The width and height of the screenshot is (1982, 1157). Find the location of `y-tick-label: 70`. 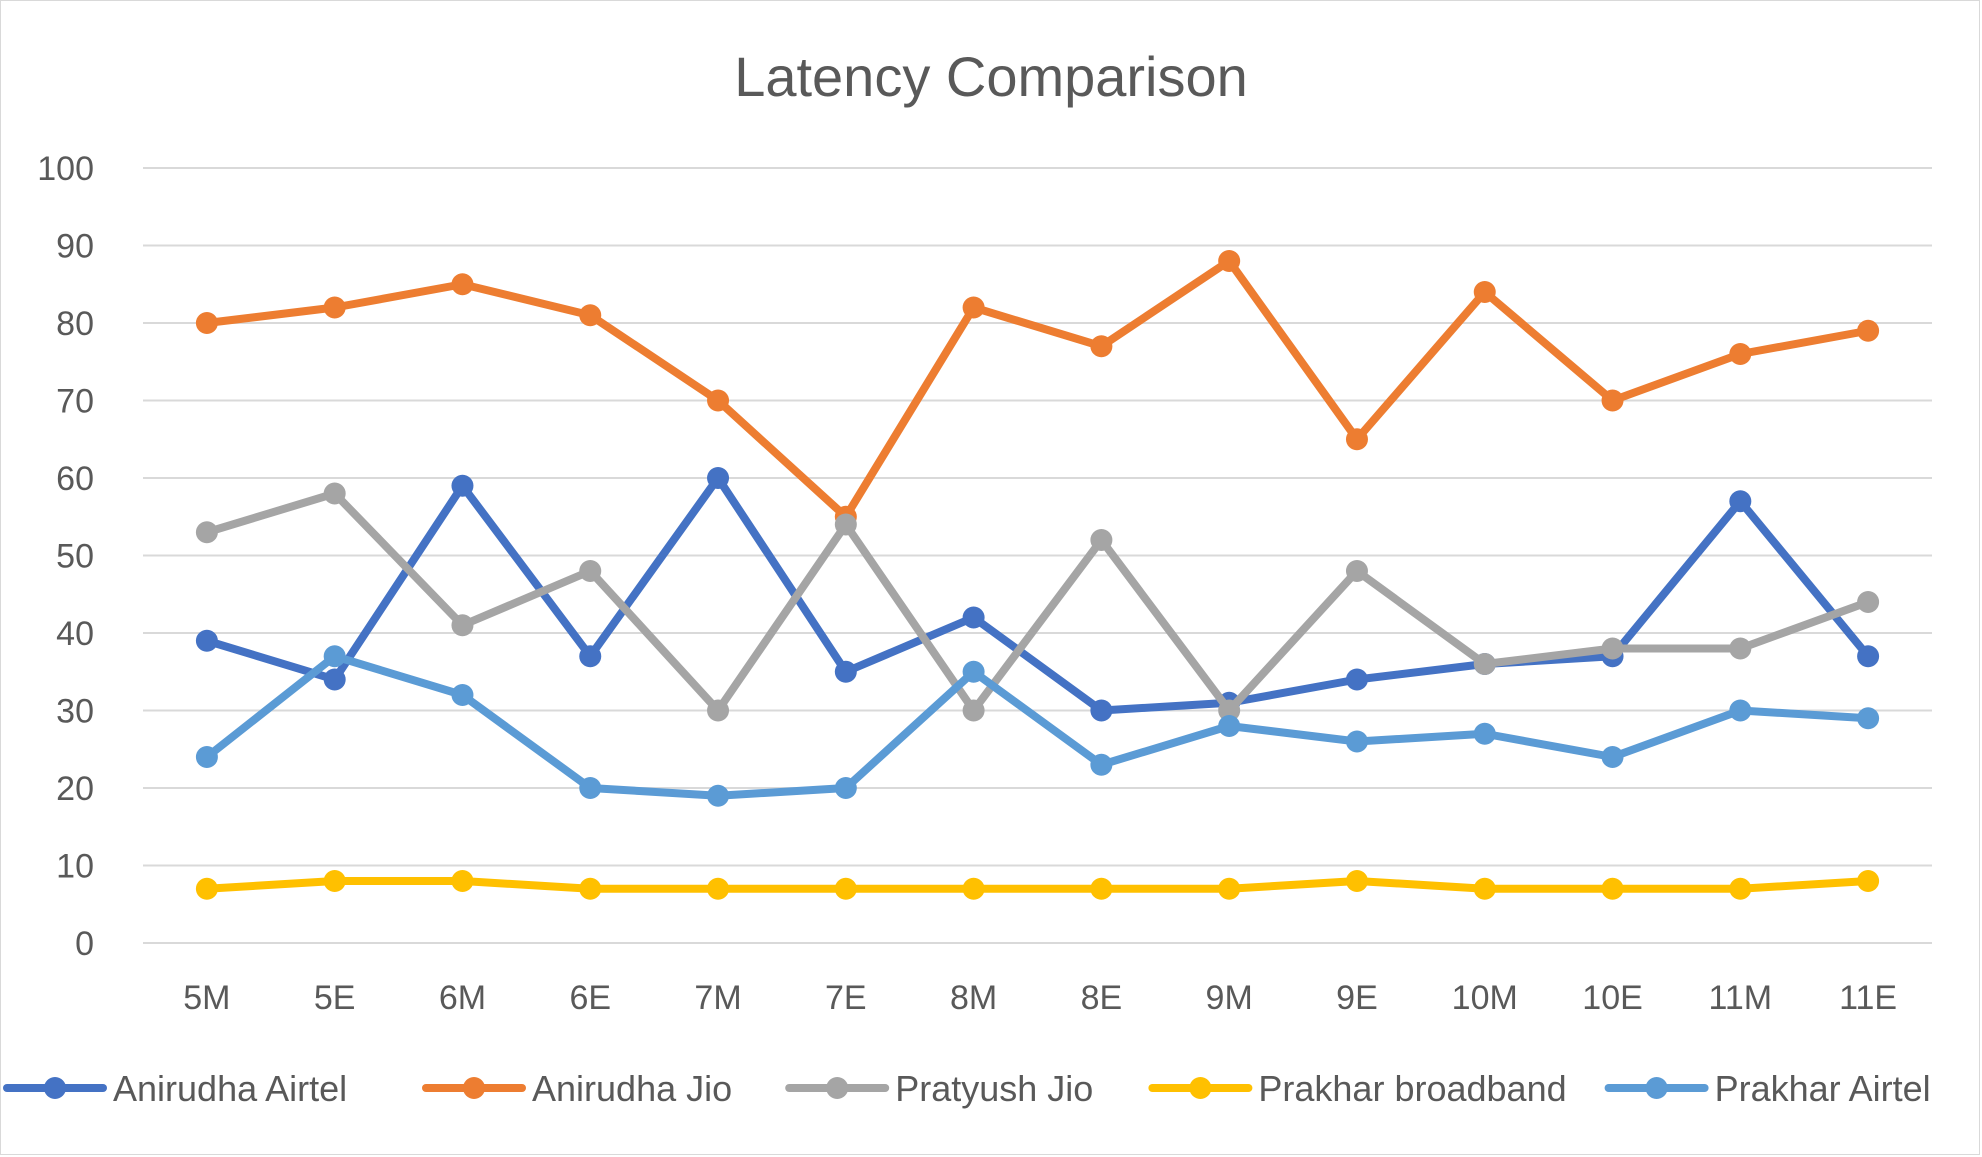

y-tick-label: 70 is located at coordinates (75, 402).